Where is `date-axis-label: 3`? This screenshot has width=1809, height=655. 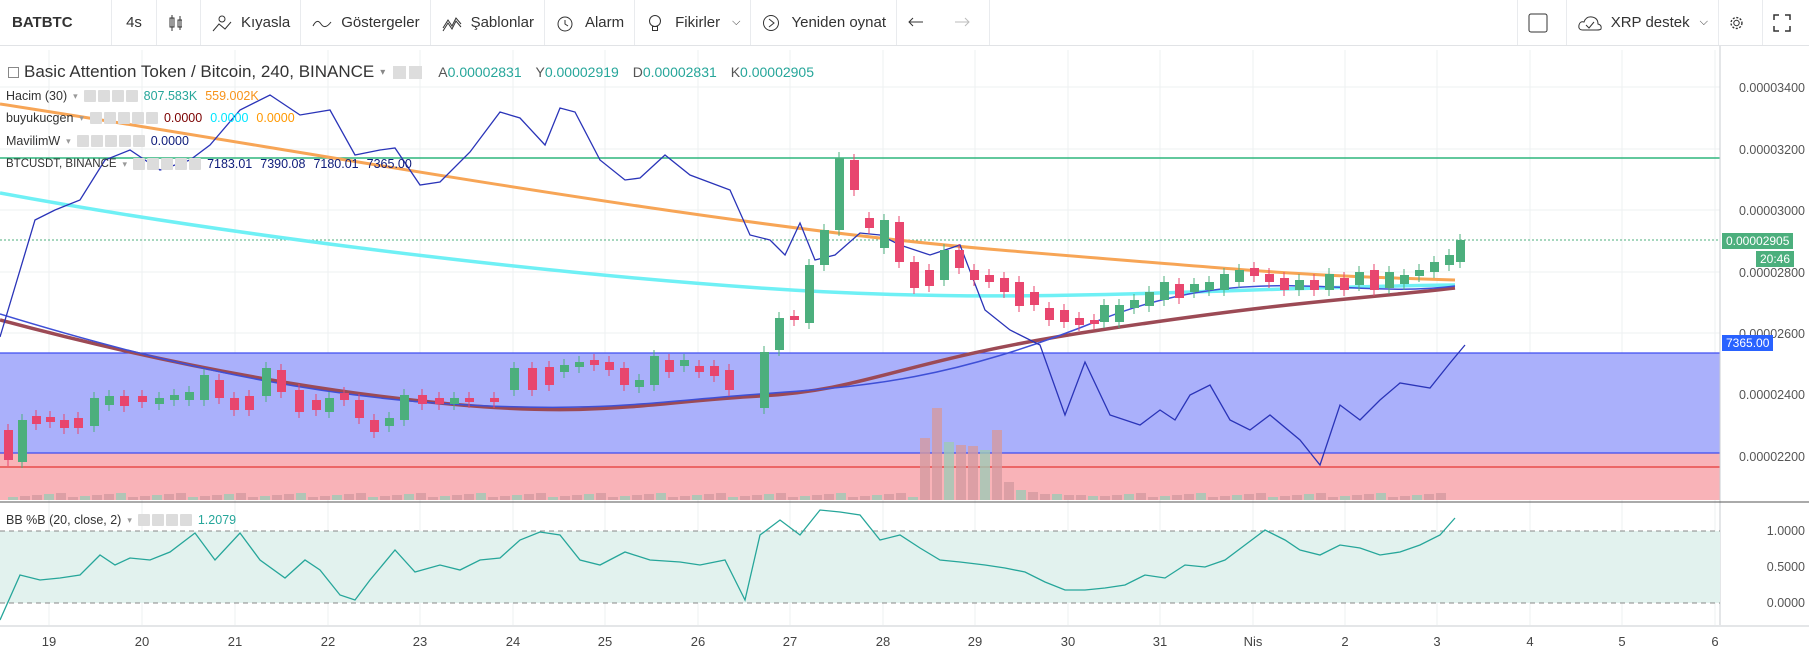
date-axis-label: 3 is located at coordinates (1437, 641).